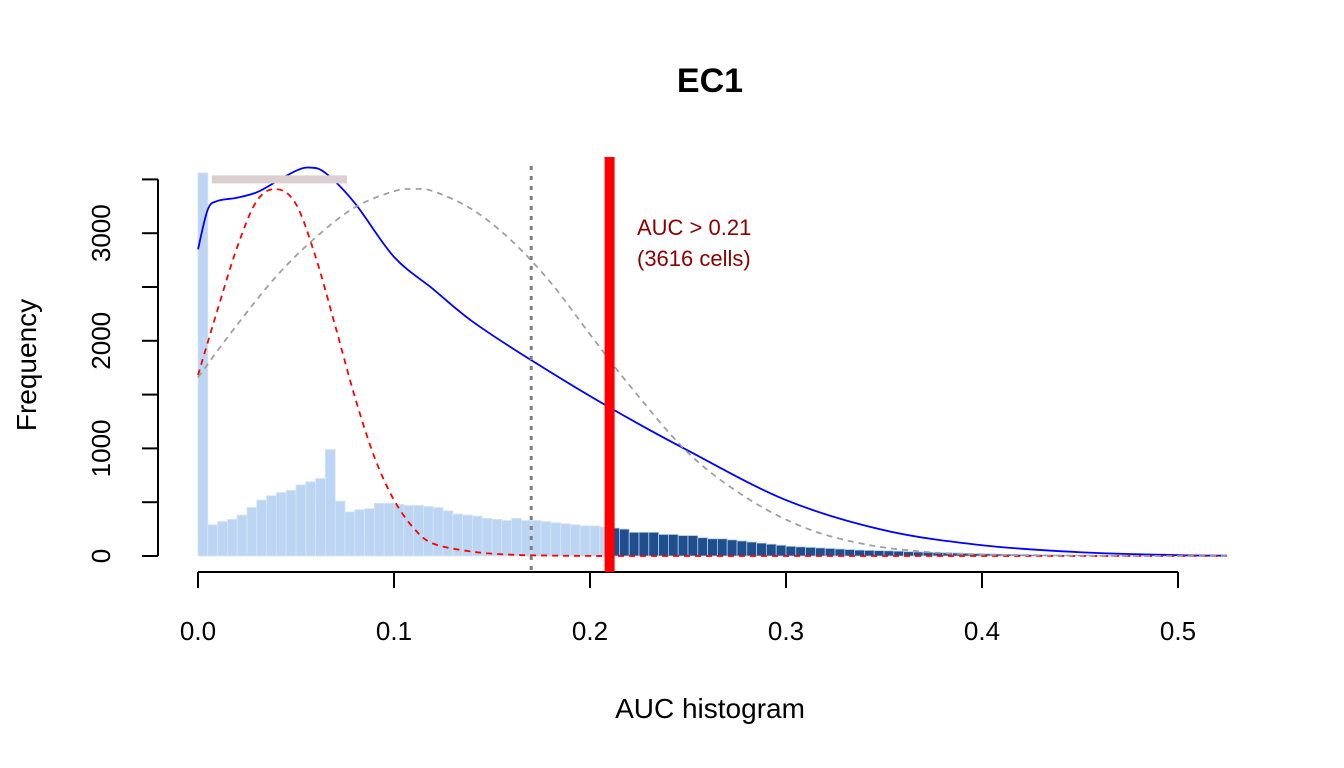 This screenshot has width=1344, height=768. Describe the element at coordinates (694, 227) in the screenshot. I see `threshold-annotation-line1: AUC > 0.21` at that location.